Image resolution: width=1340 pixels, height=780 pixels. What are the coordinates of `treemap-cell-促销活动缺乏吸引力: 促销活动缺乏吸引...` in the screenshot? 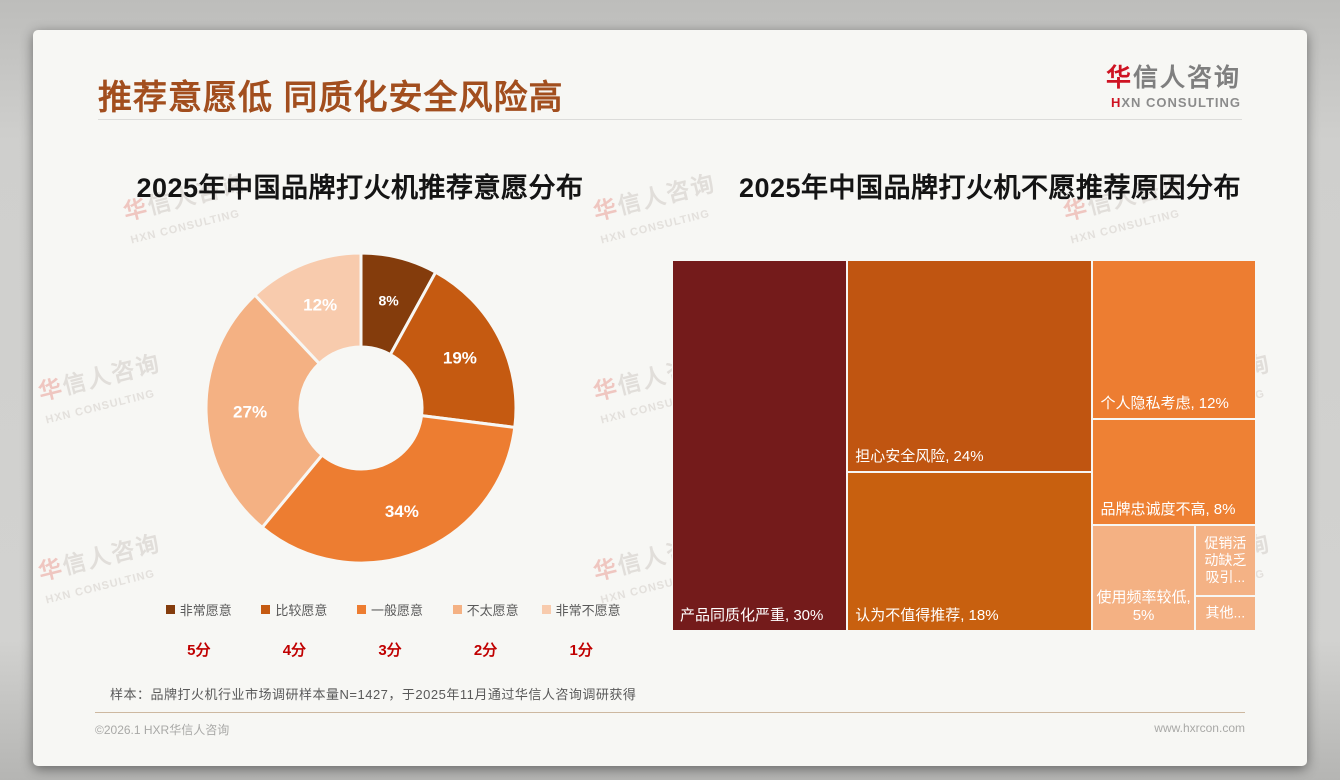 It's located at (1225, 560).